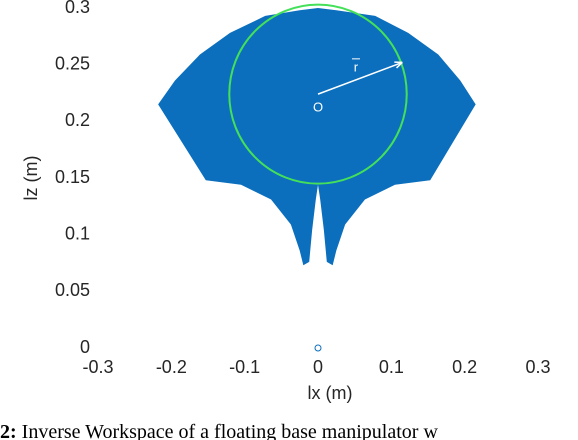  I want to click on y-axis-label: lz (m), so click(31, 178).